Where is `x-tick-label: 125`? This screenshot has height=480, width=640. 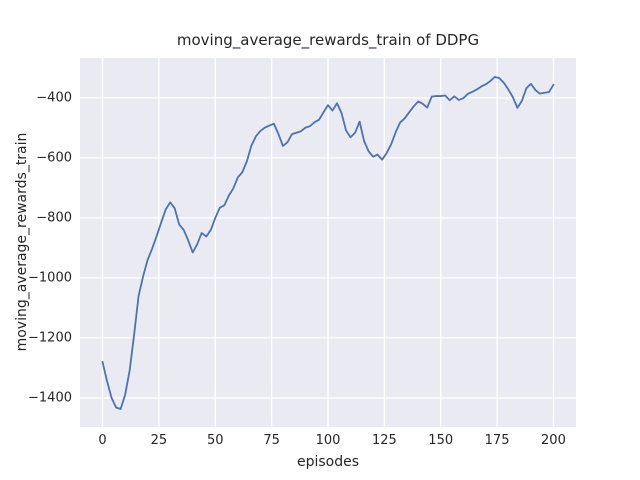
x-tick-label: 125 is located at coordinates (384, 440).